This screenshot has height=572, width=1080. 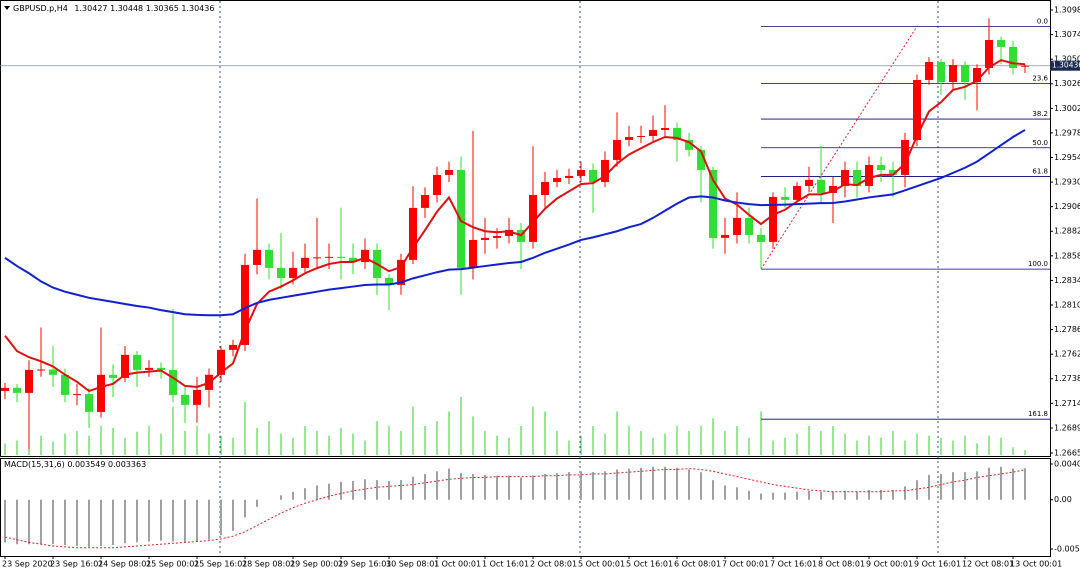 What do you see at coordinates (1067, 464) in the screenshot?
I see `y-tick-label: 0.004016` at bounding box center [1067, 464].